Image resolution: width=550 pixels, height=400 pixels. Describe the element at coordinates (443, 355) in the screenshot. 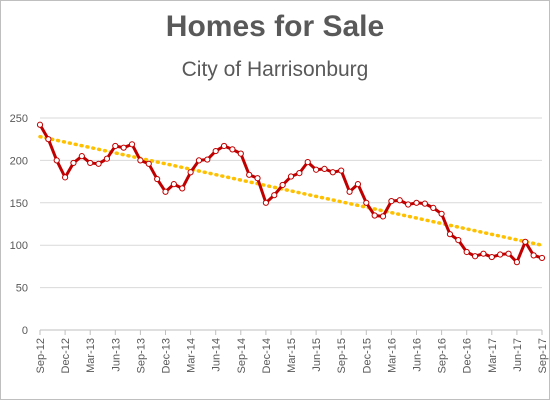

I see `x-tick-label: Sep-16` at that location.